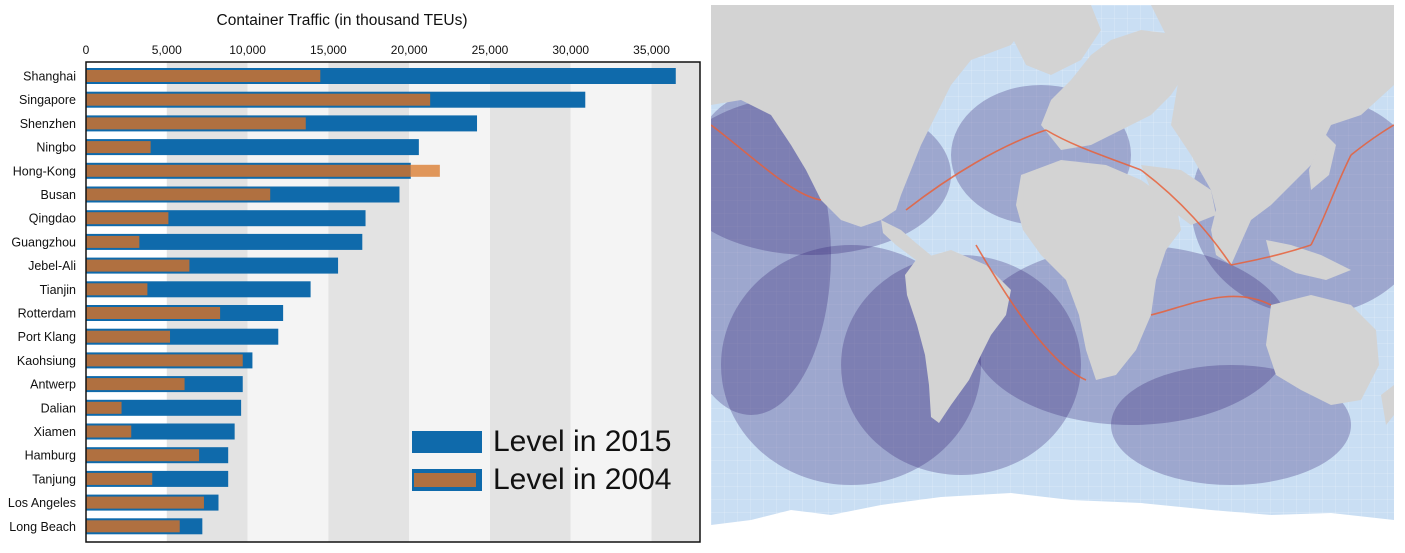 The height and width of the screenshot is (553, 1405). I want to click on category-label: Hong-Kong, so click(44, 171).